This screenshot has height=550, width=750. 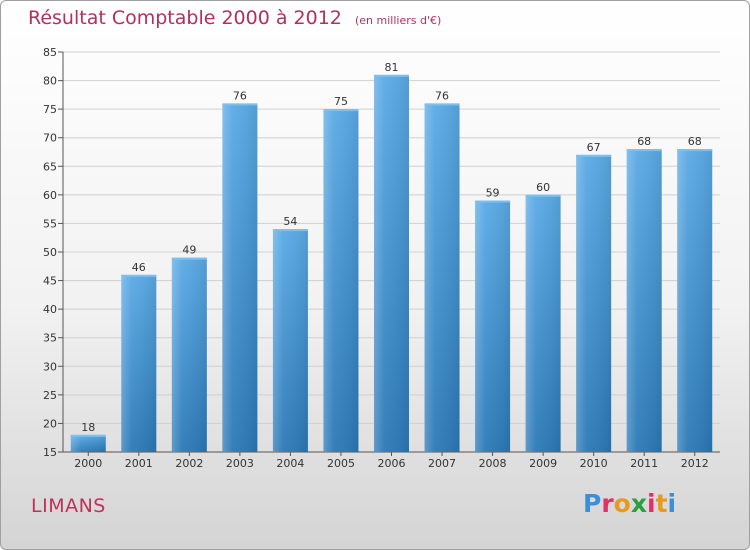 I want to click on chart-subtitle: (en milliers d'€), so click(x=398, y=20).